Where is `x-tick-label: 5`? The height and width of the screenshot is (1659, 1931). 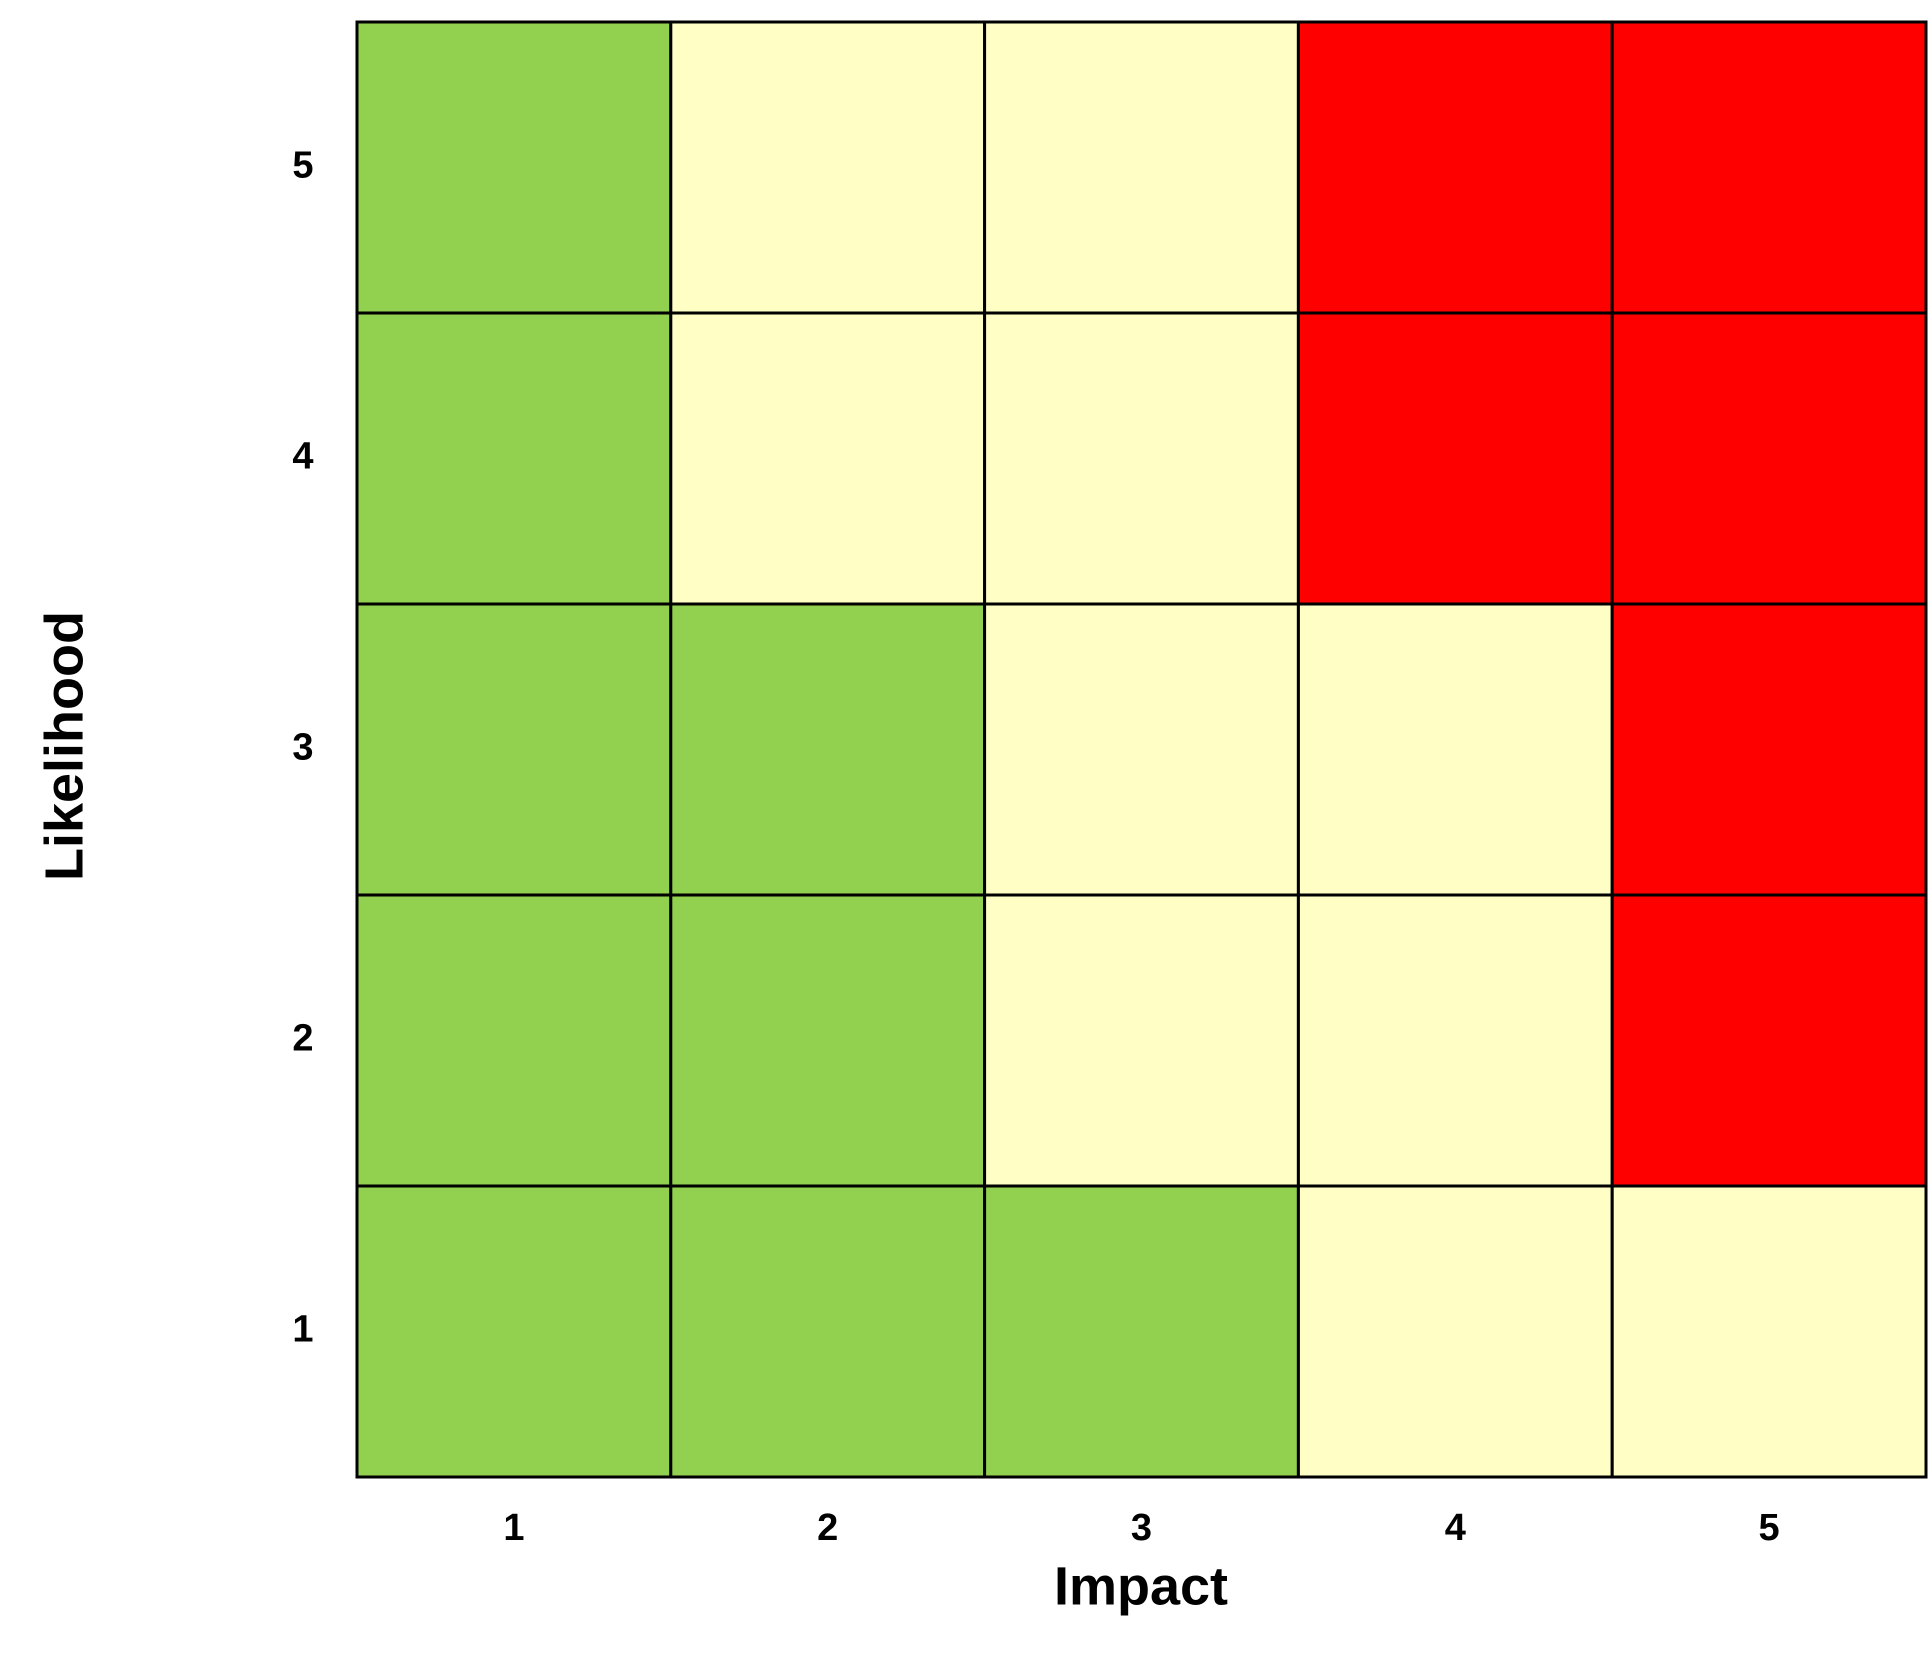
x-tick-label: 5 is located at coordinates (1769, 1528).